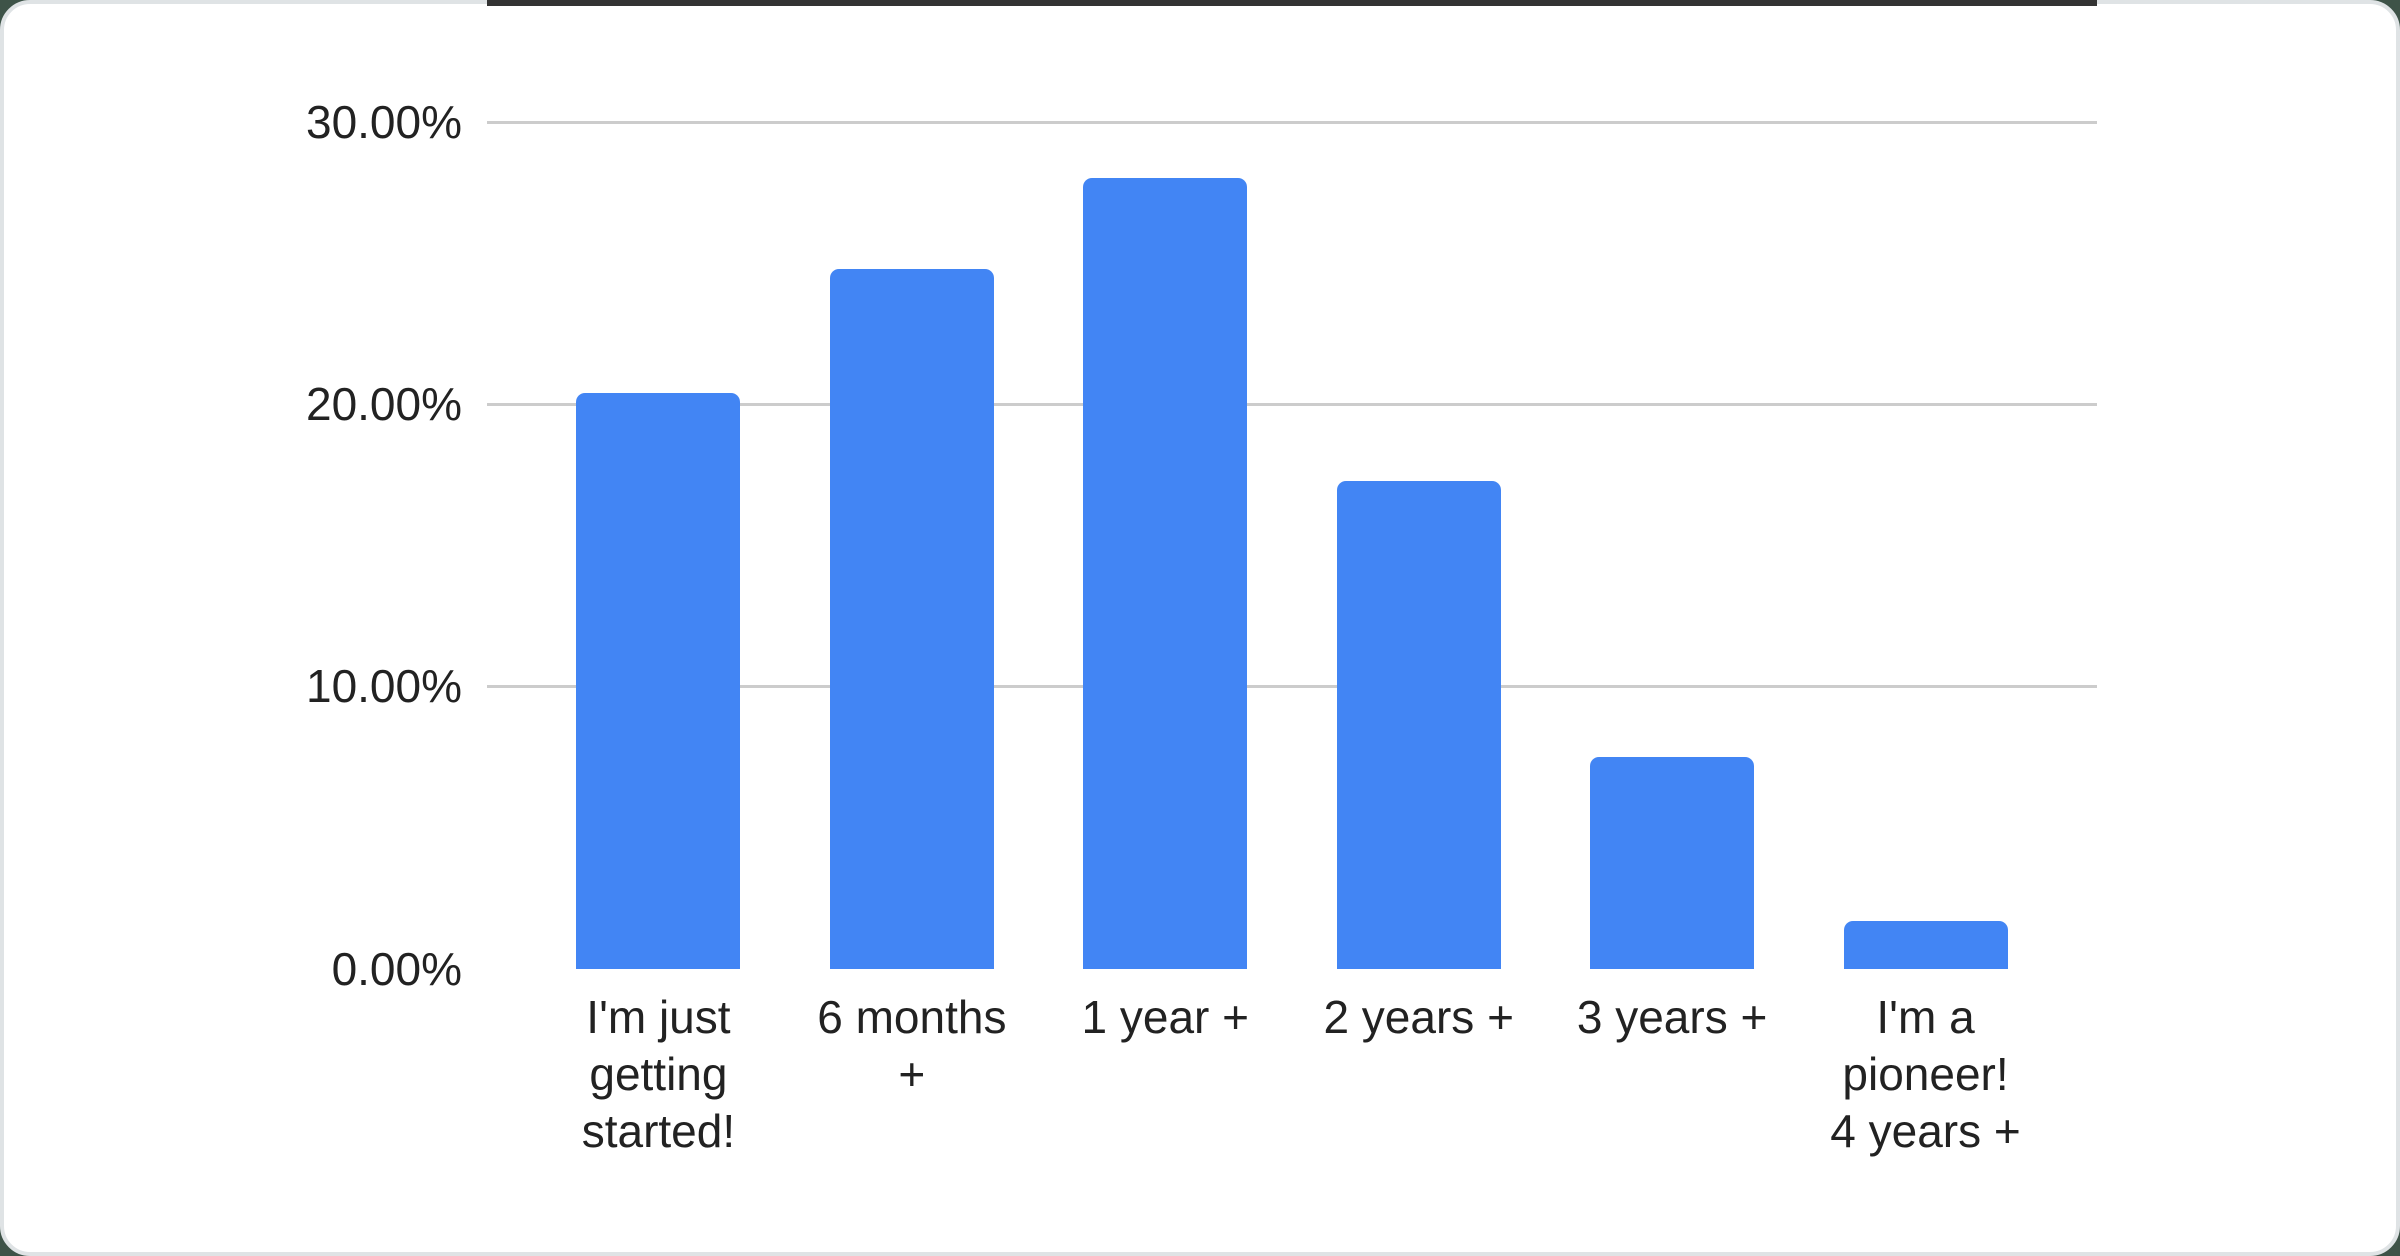  I want to click on x-category-label: 3 years +, so click(1672, 1017).